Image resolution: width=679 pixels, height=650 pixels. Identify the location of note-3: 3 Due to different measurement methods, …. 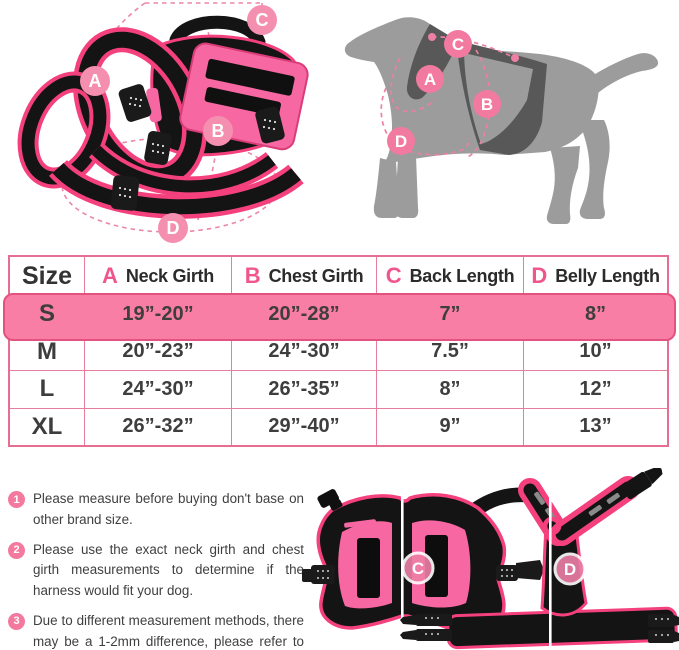
(156, 630).